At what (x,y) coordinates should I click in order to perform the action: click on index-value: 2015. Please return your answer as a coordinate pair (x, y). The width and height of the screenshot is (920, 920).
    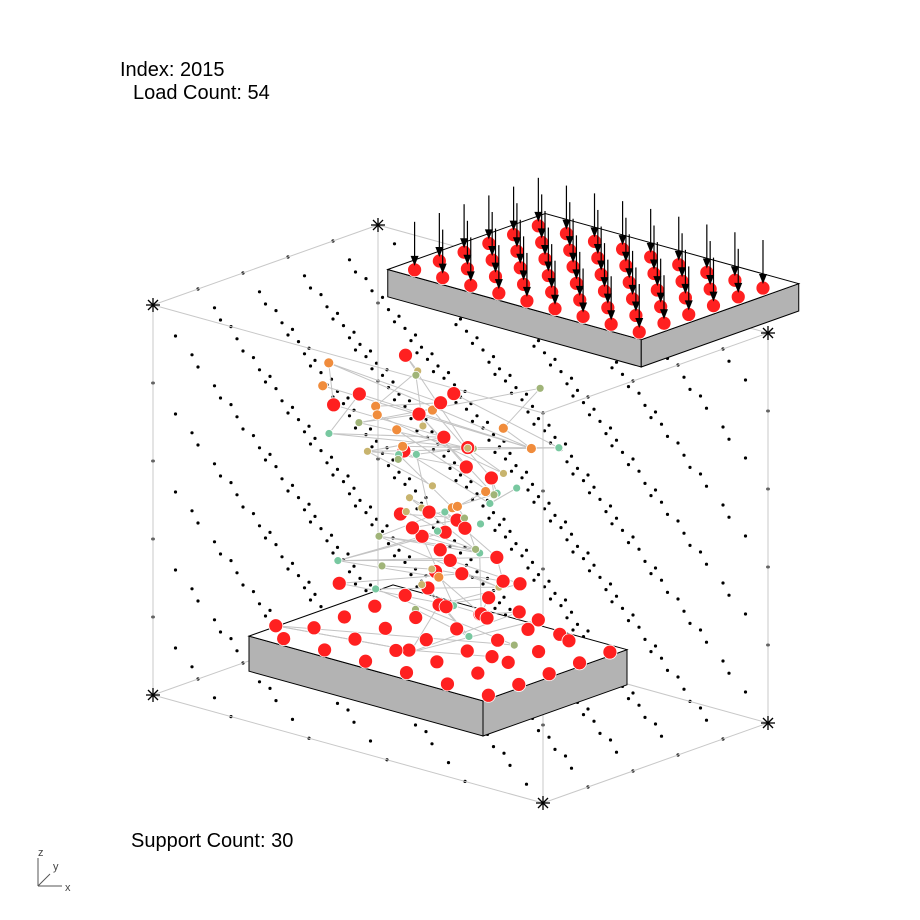
    Looking at the image, I should click on (202, 70).